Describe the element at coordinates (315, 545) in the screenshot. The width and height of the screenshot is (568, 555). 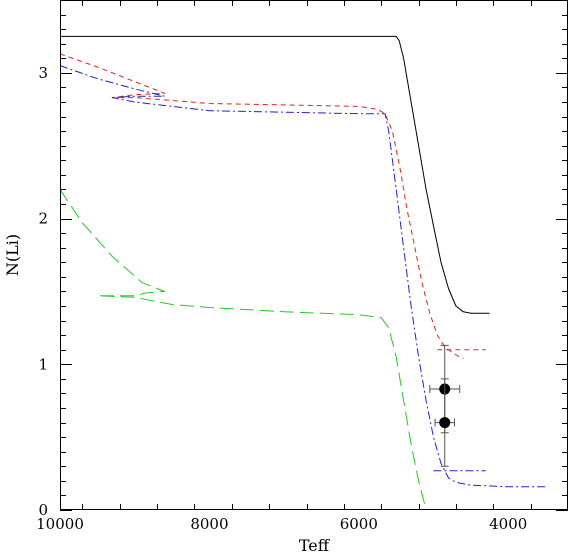
I see `x-axis-label: Teff` at that location.